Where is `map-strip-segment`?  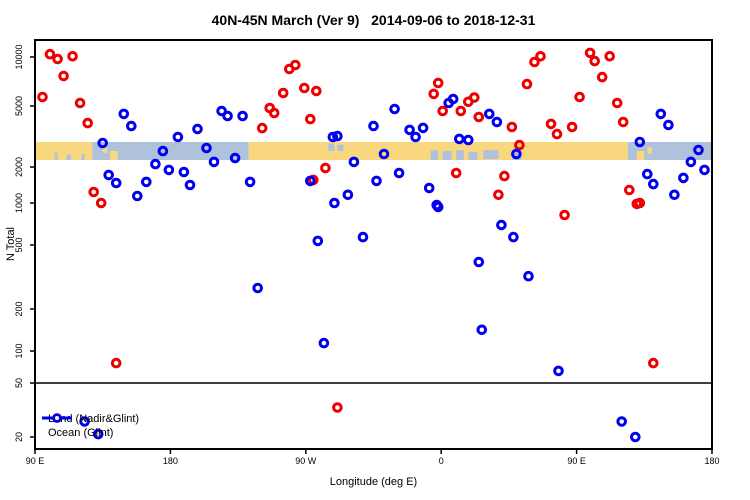
map-strip-segment is located at coordinates (669, 151).